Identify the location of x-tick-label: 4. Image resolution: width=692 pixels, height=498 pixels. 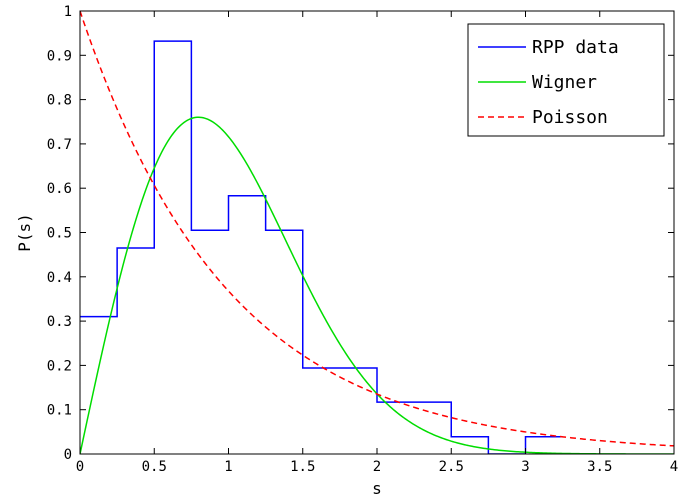
(674, 467).